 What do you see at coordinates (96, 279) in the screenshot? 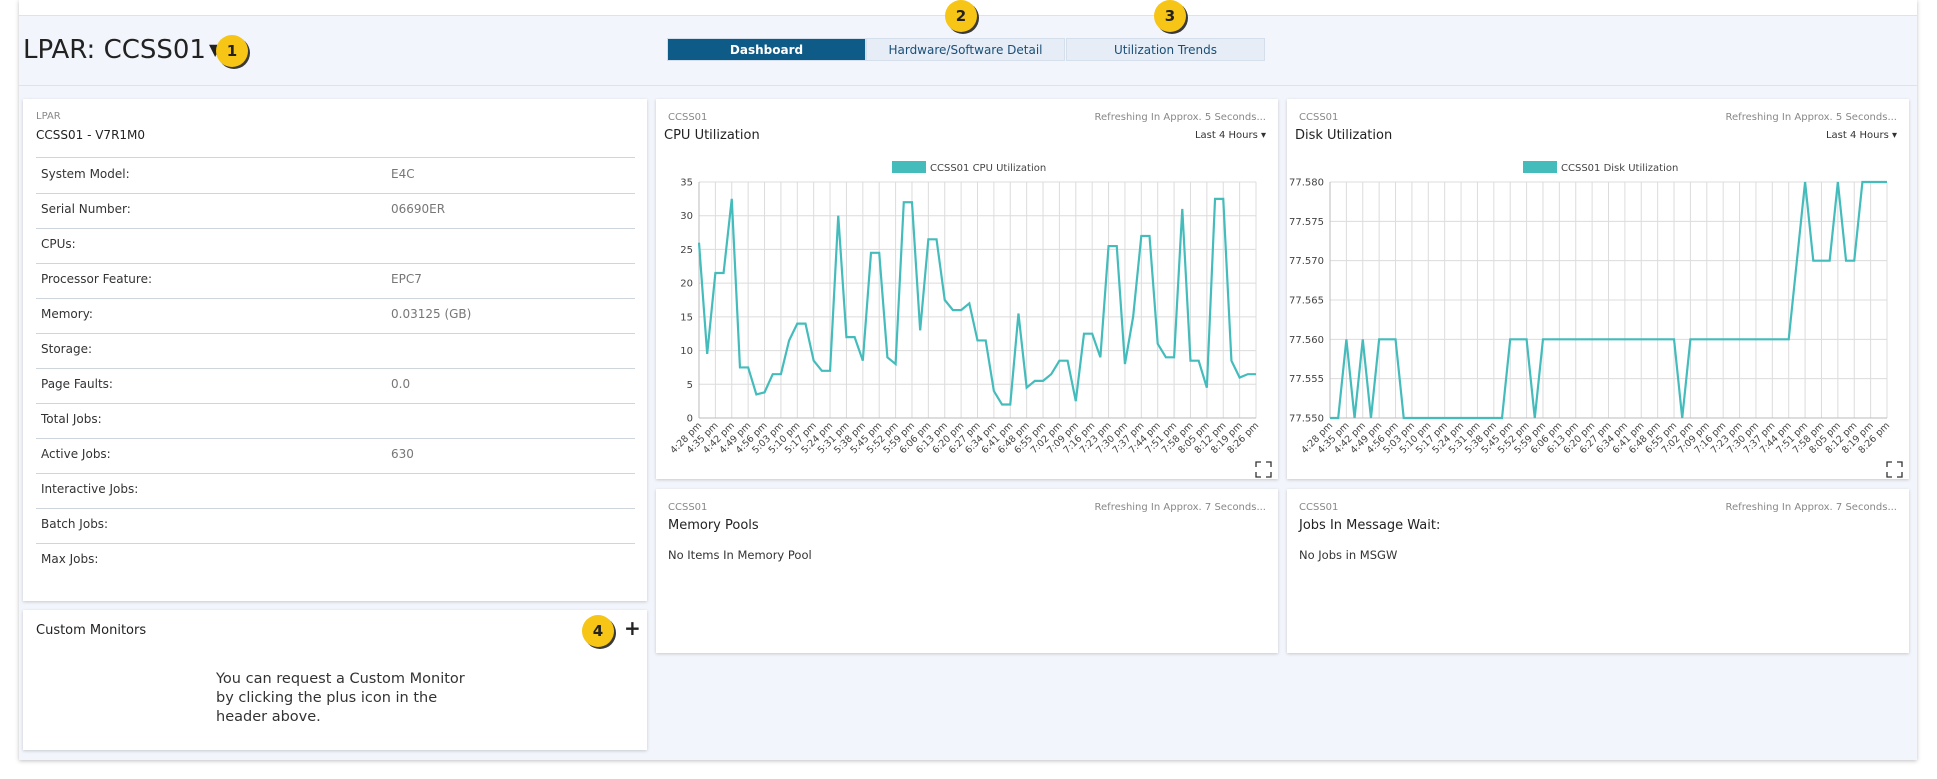
I see `row-label: Processor Feature:` at bounding box center [96, 279].